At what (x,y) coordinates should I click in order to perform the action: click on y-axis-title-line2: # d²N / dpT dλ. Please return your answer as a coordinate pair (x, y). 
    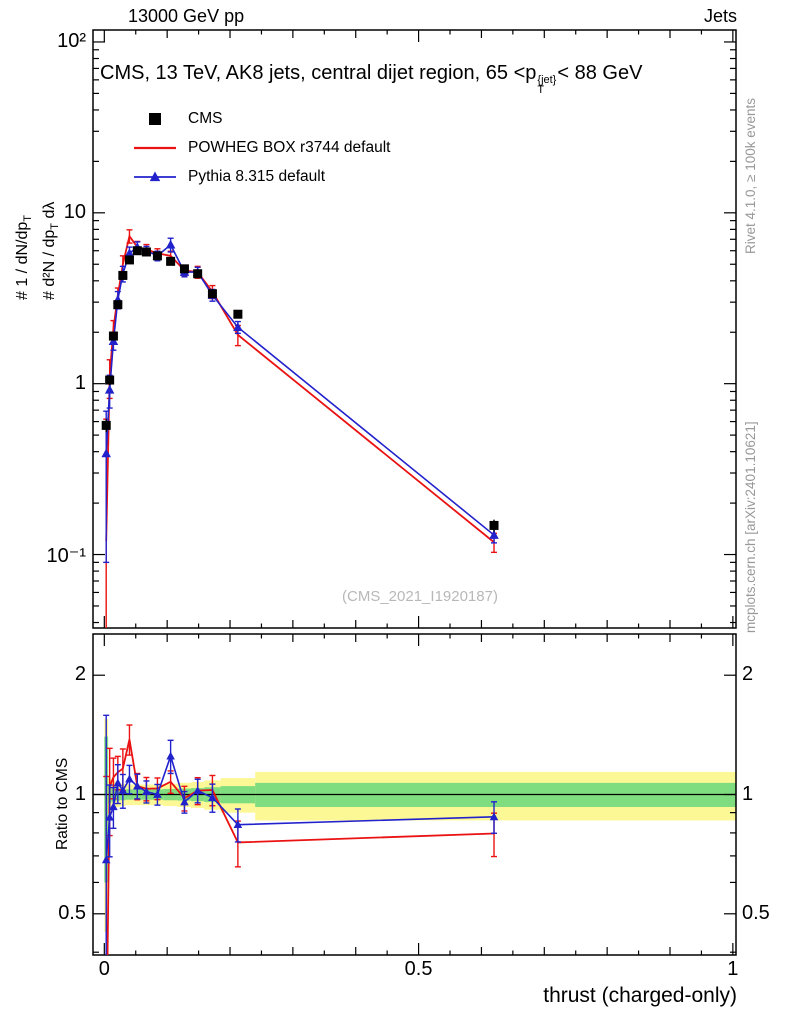
    Looking at the image, I should click on (51, 250).